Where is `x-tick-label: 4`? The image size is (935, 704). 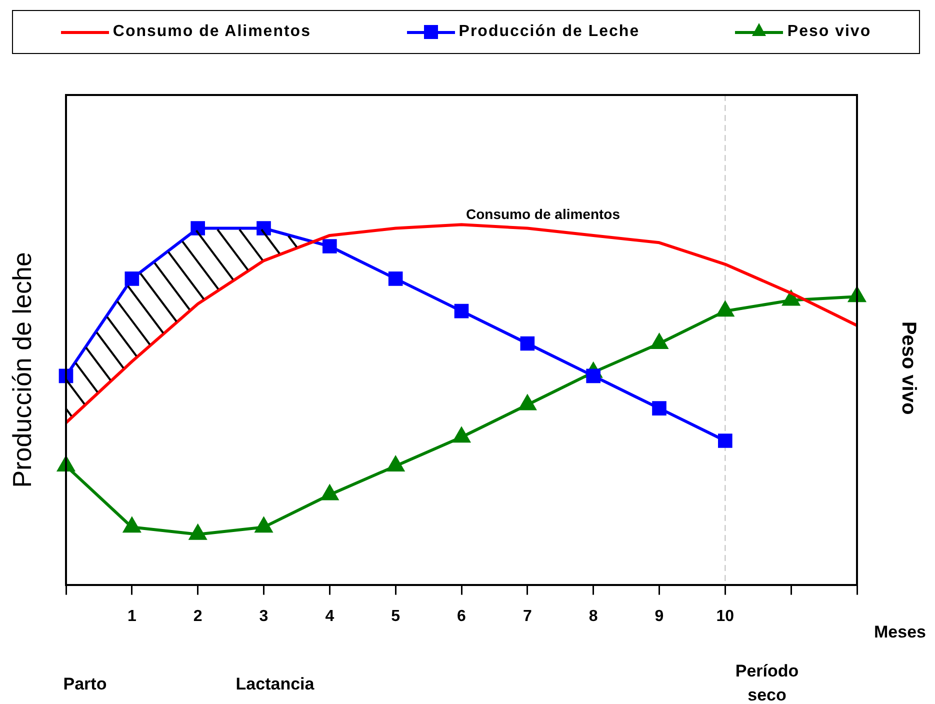
x-tick-label: 4 is located at coordinates (329, 616).